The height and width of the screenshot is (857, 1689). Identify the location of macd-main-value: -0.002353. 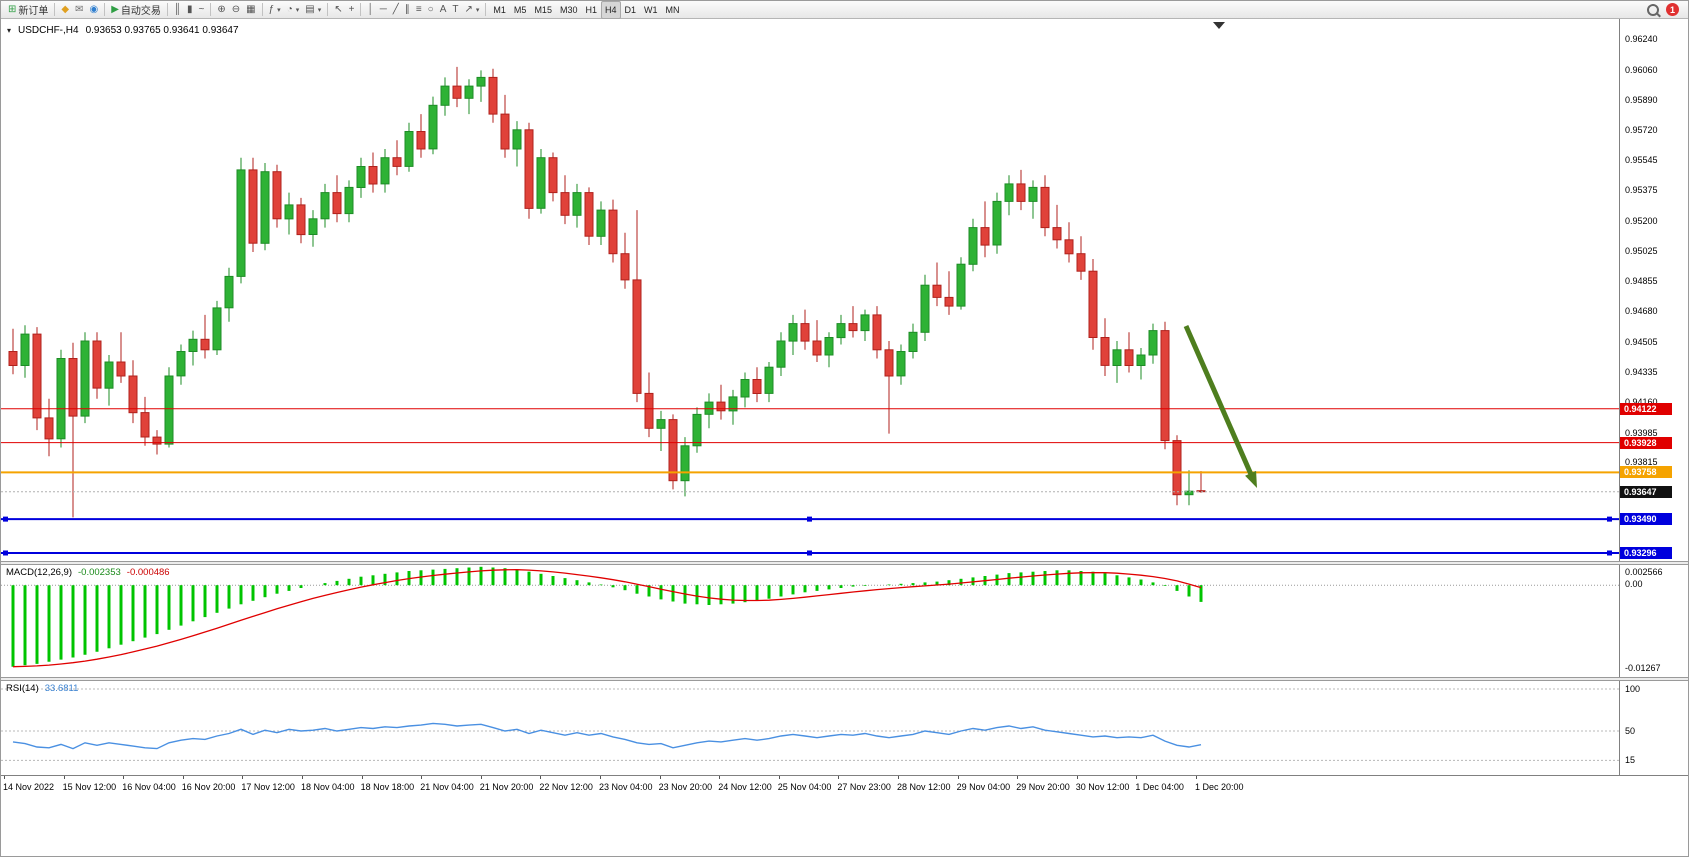
(99, 572).